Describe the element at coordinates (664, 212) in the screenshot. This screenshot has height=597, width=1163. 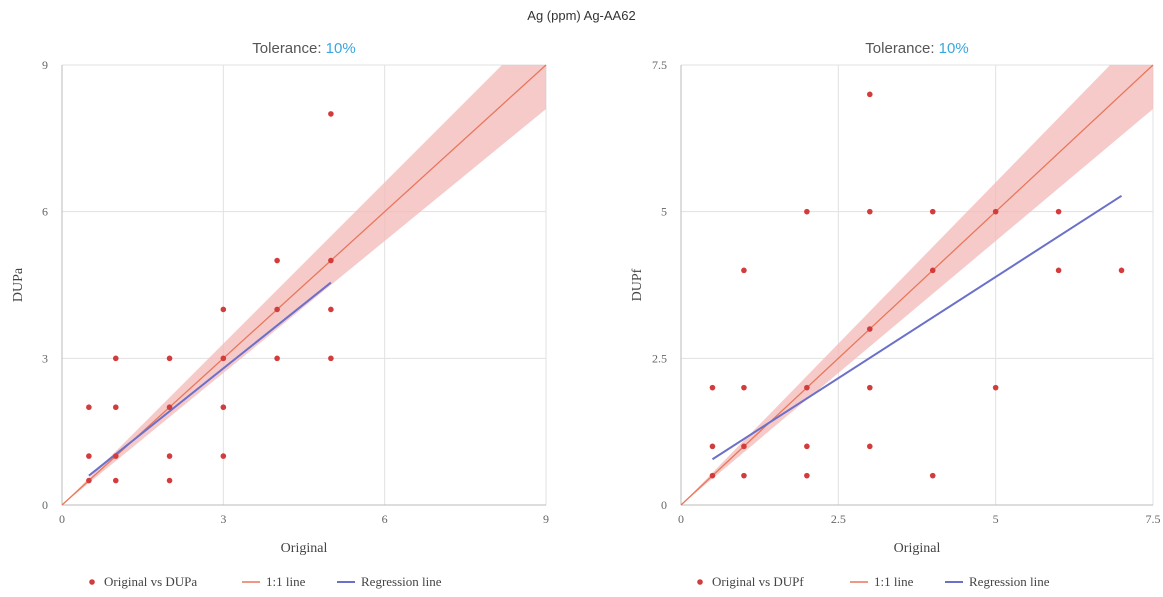
I see `y-tick-label: 5` at that location.